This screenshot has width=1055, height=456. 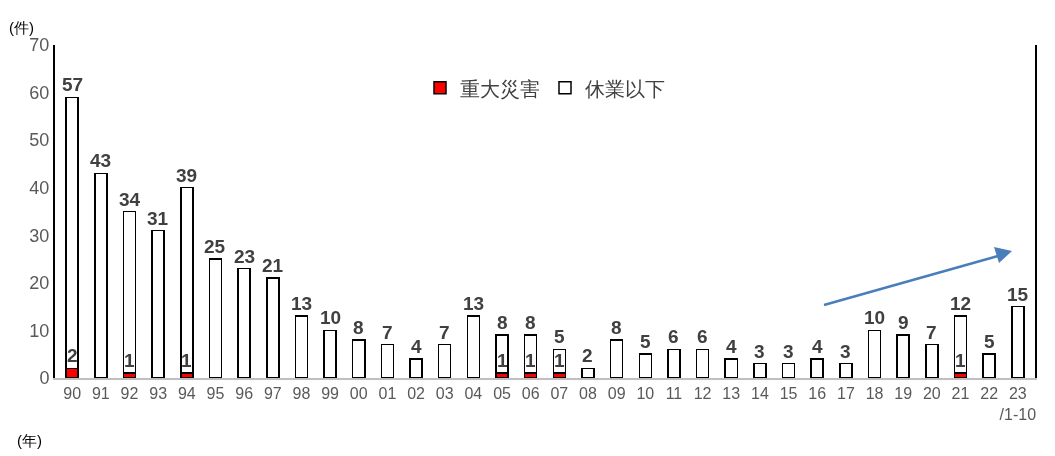 I want to click on x-tick-label: 21, so click(x=960, y=393).